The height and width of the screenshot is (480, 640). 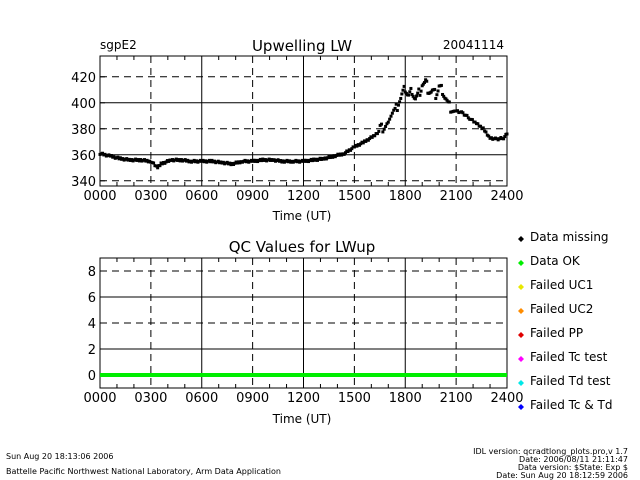 I want to click on x-tick-label: 1800, so click(x=405, y=398).